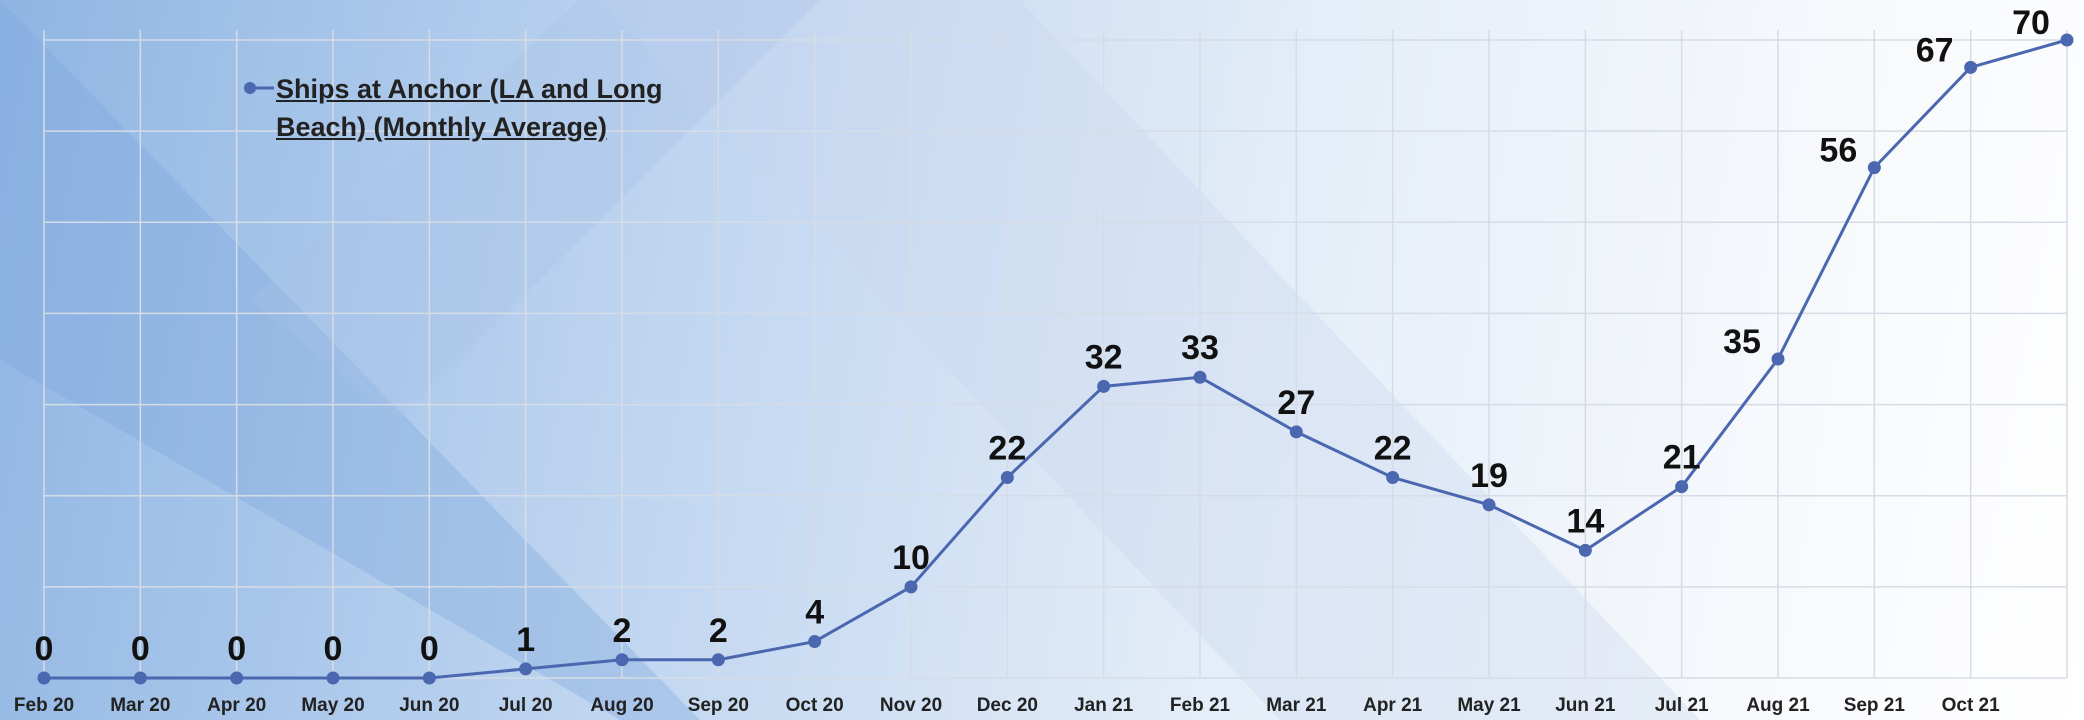  Describe the element at coordinates (1200, 705) in the screenshot. I see `x-tick-label: Feb 21` at that location.